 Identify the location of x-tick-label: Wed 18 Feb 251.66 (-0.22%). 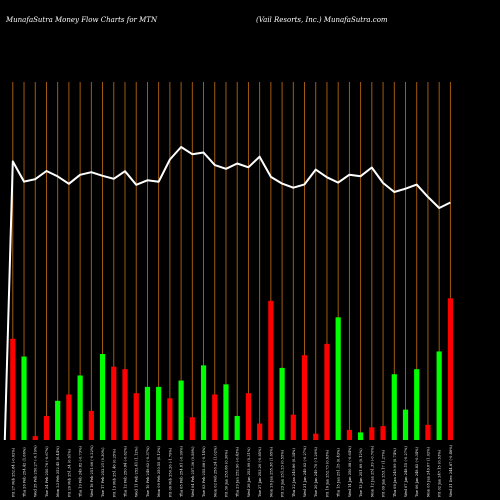
(92, 471).